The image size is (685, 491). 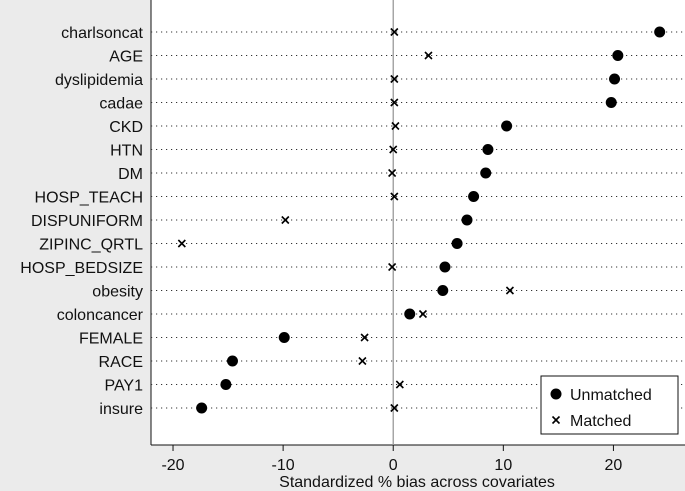 What do you see at coordinates (232, 361) in the screenshot?
I see `point-unmatched-RACE` at bounding box center [232, 361].